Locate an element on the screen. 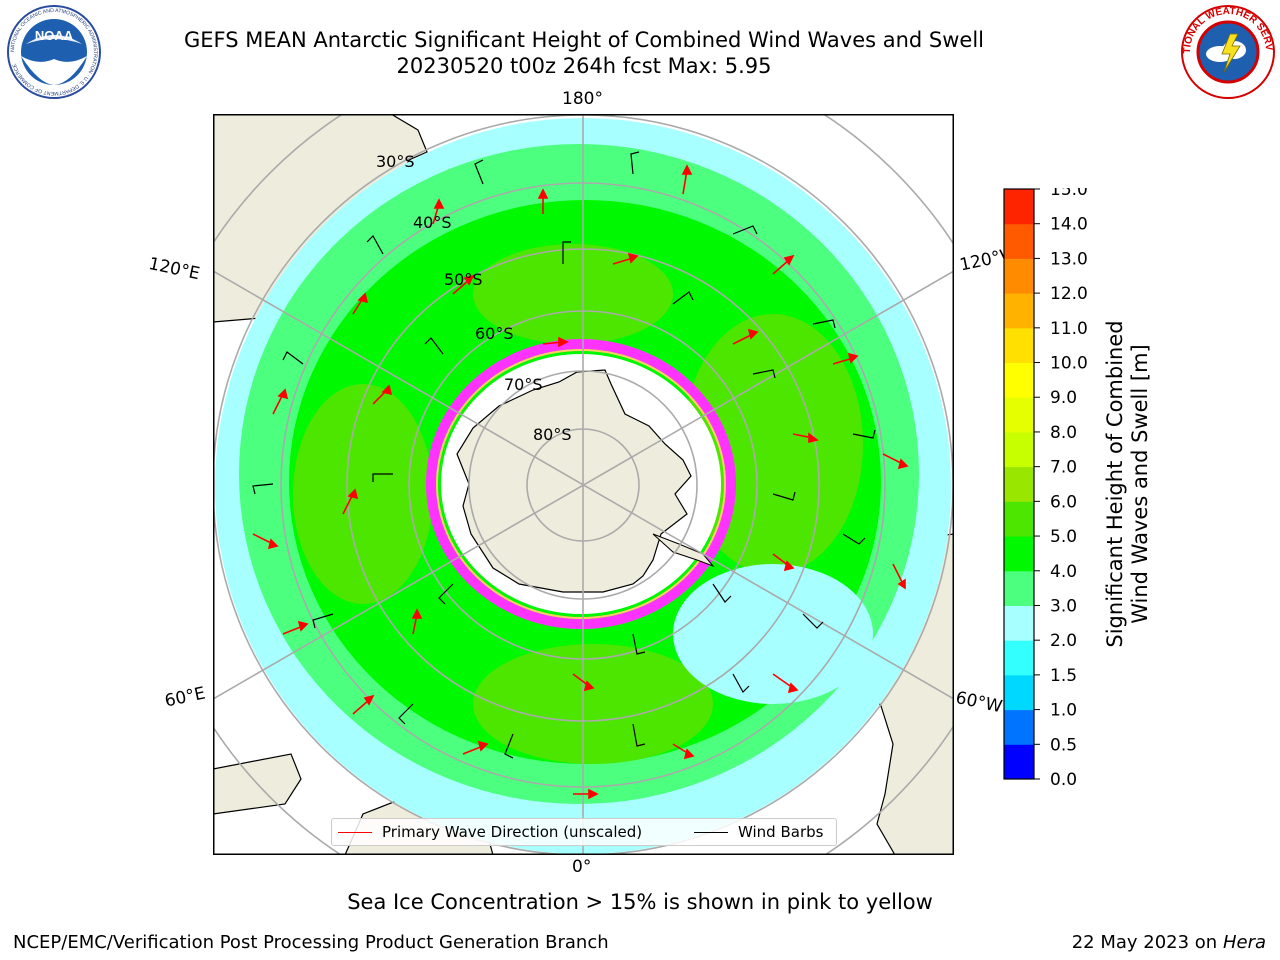 This screenshot has height=960, width=1280. noaa-logo-text: NOAA is located at coordinates (54, 35).